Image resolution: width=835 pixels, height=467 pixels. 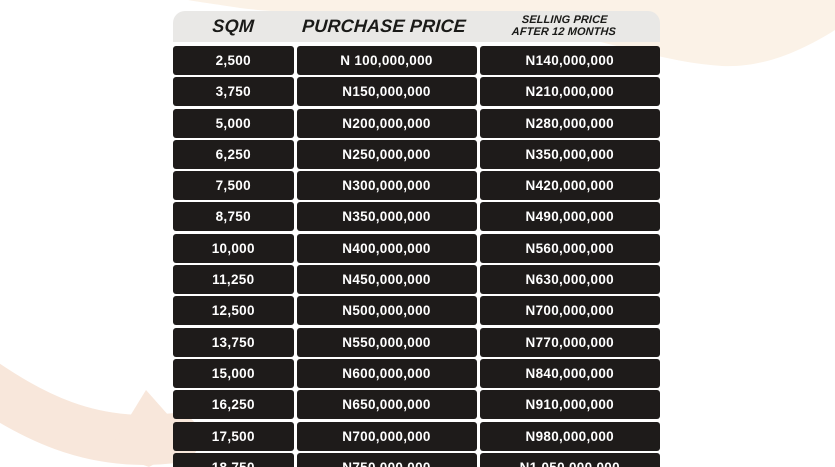 I want to click on table-row: 7,500 N300,000,000 N420,000,000, so click(x=416, y=186).